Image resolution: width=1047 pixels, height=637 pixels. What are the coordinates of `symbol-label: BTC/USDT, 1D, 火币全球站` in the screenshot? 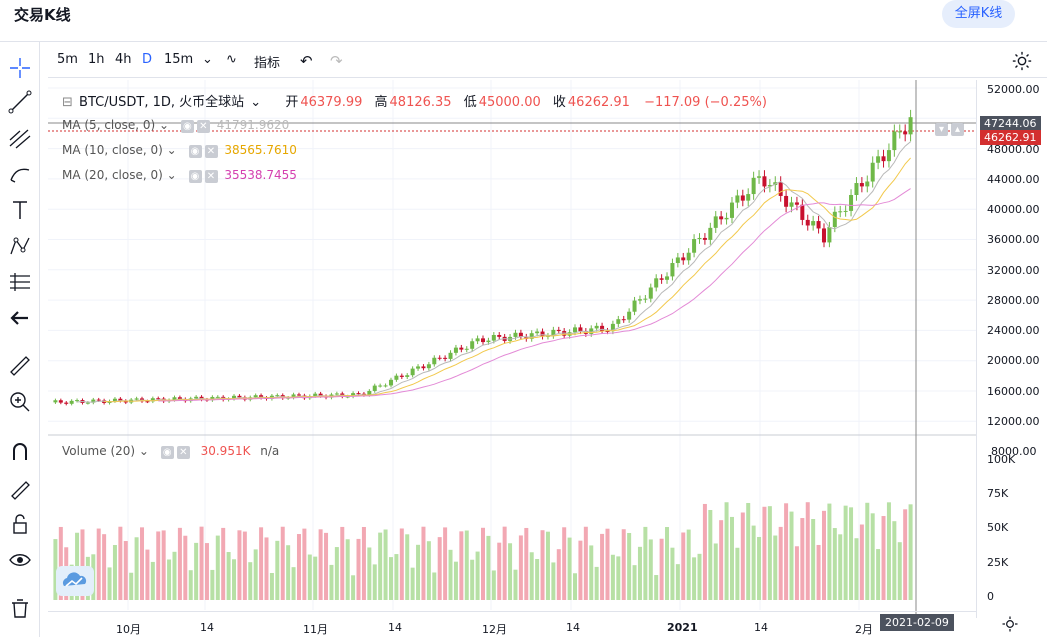 It's located at (162, 102).